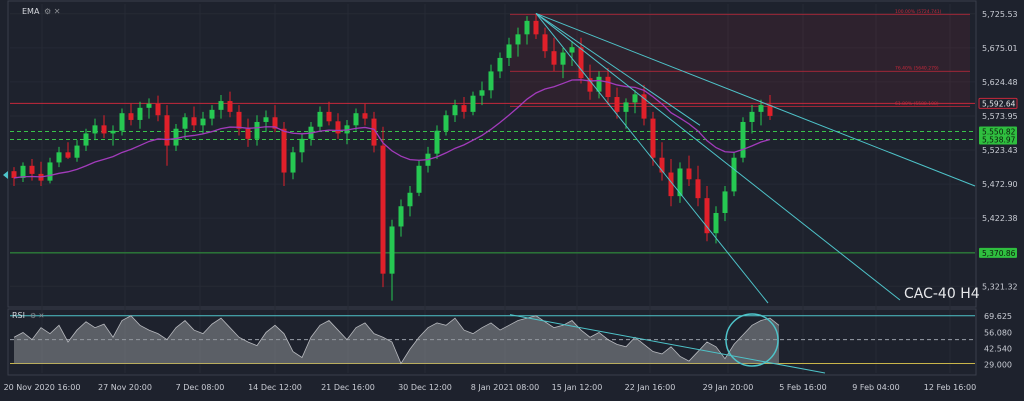  I want to click on y-tick-label: 5,573.95, so click(1000, 116).